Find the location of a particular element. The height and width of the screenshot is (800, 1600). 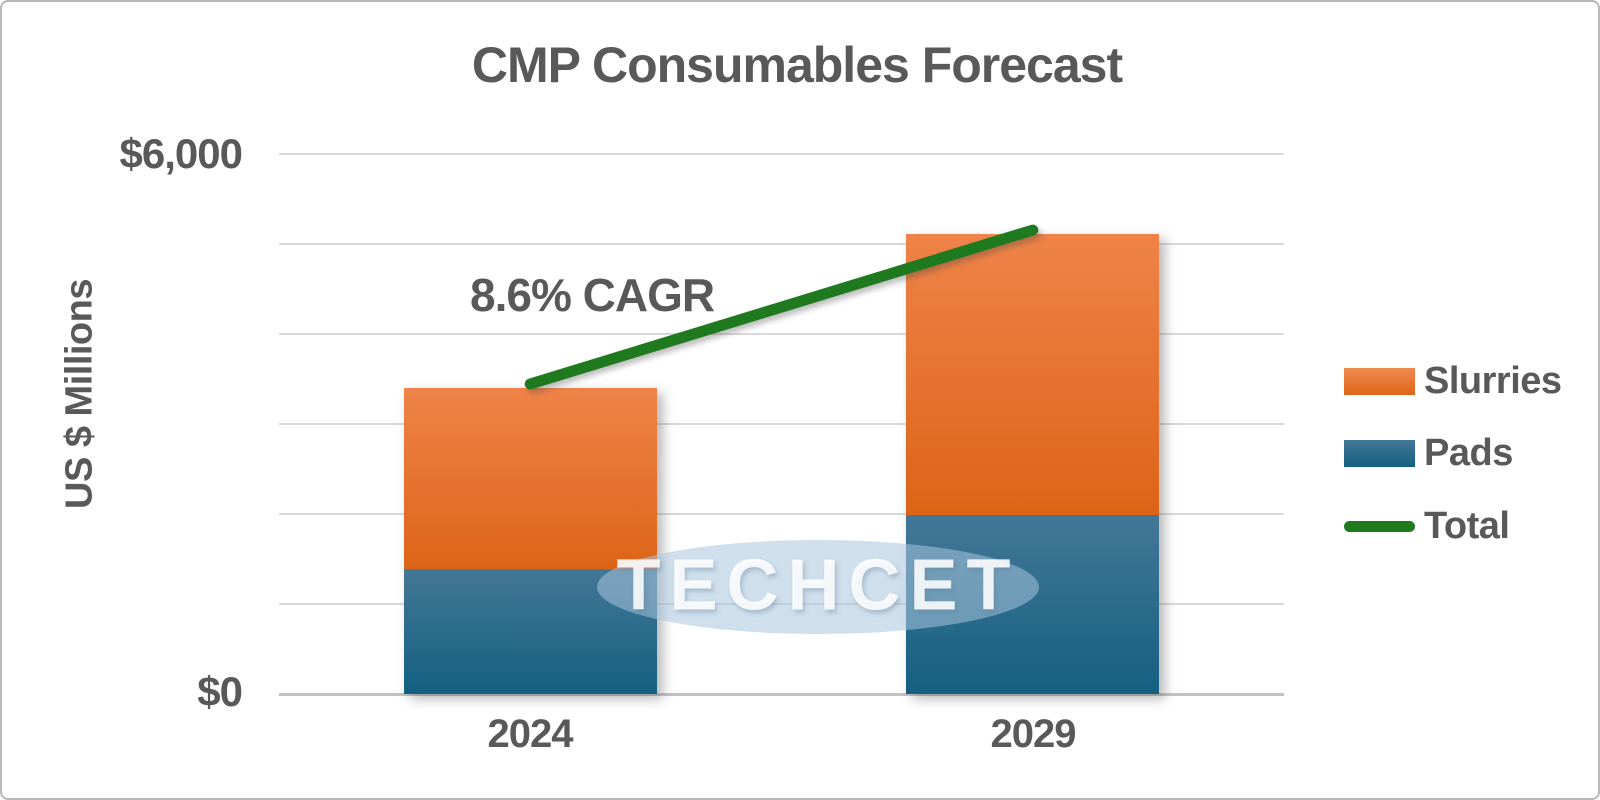

bar-fill-2029 is located at coordinates (1033, 464).